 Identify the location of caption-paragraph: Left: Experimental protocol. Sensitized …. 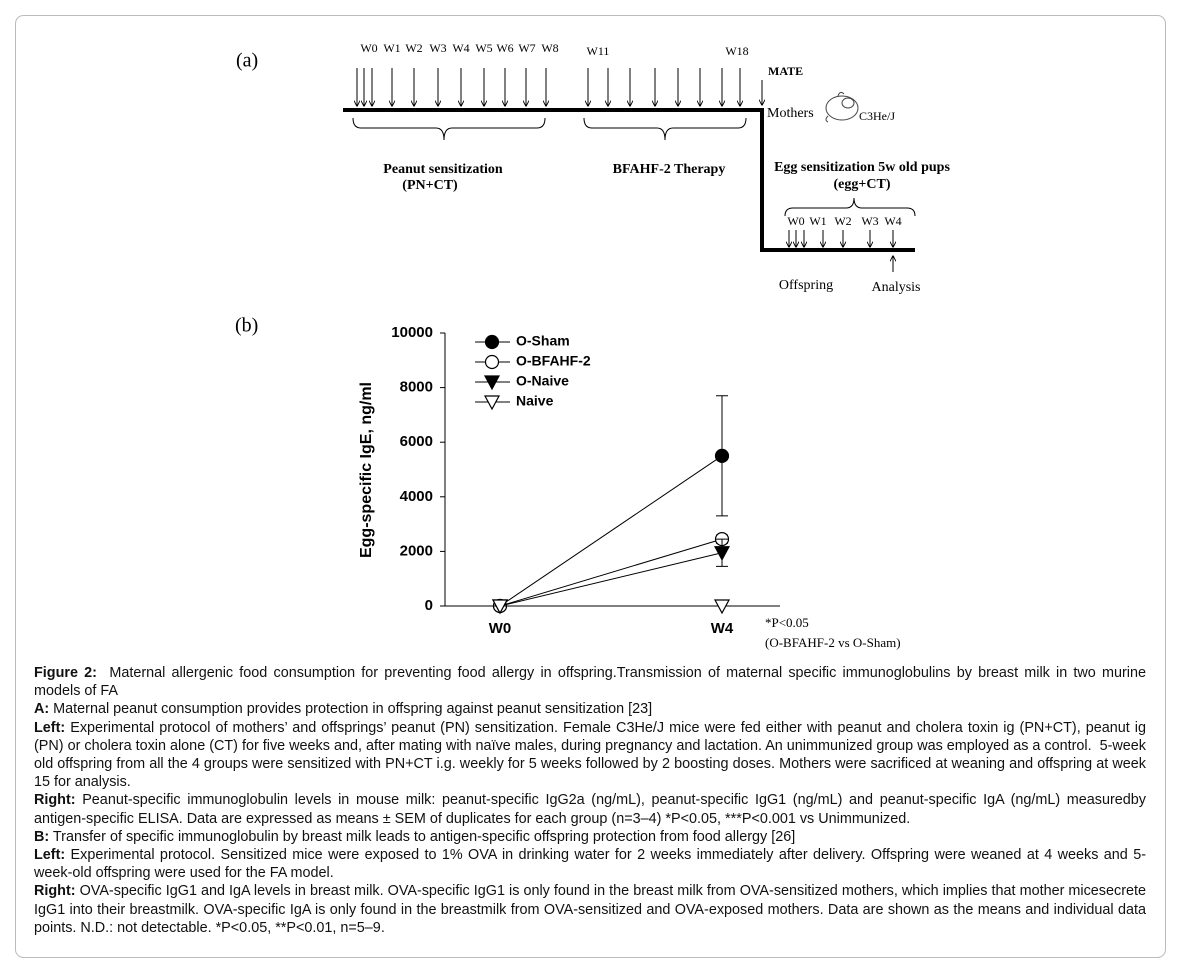
(590, 864).